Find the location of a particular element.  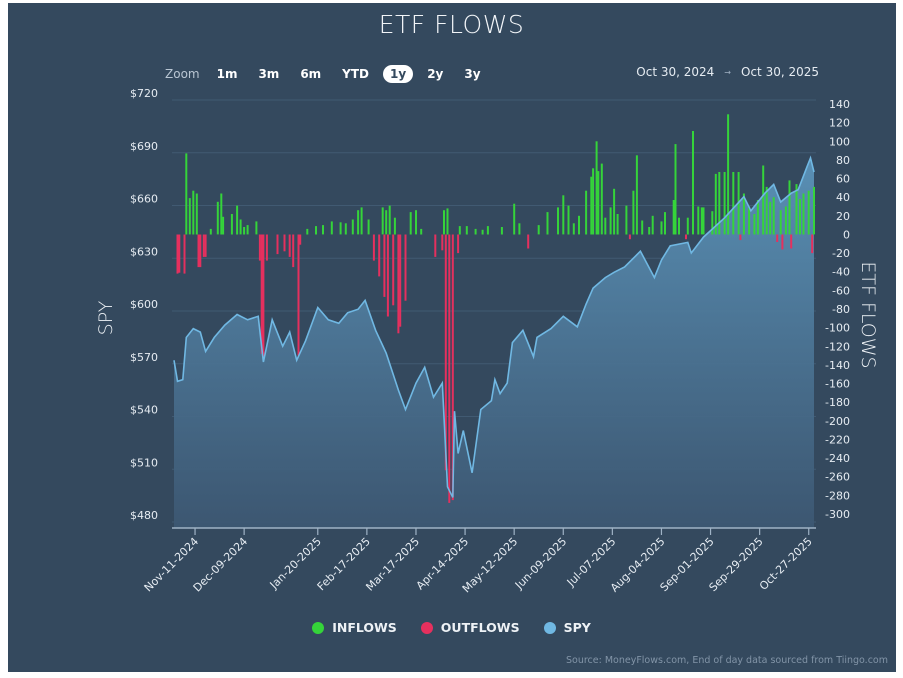

legend-inflows: INFLOWS is located at coordinates (354, 627).